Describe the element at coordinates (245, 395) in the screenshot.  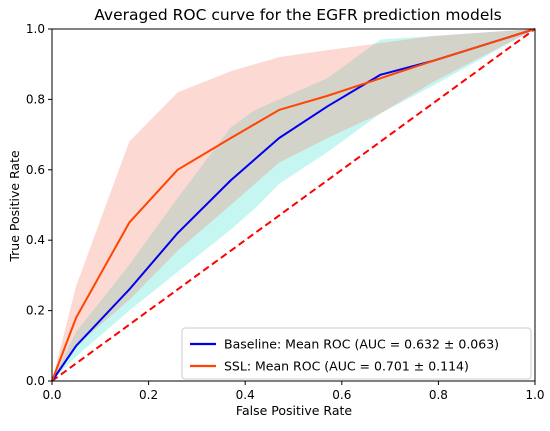
I see `x-tick-label: 0.4` at that location.